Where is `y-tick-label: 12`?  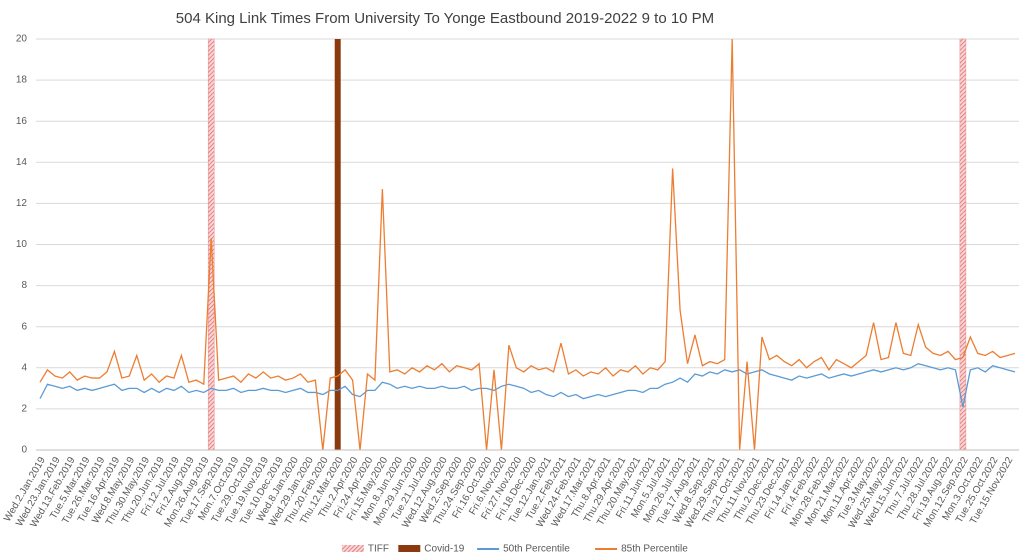
y-tick-label: 12 is located at coordinates (22, 203).